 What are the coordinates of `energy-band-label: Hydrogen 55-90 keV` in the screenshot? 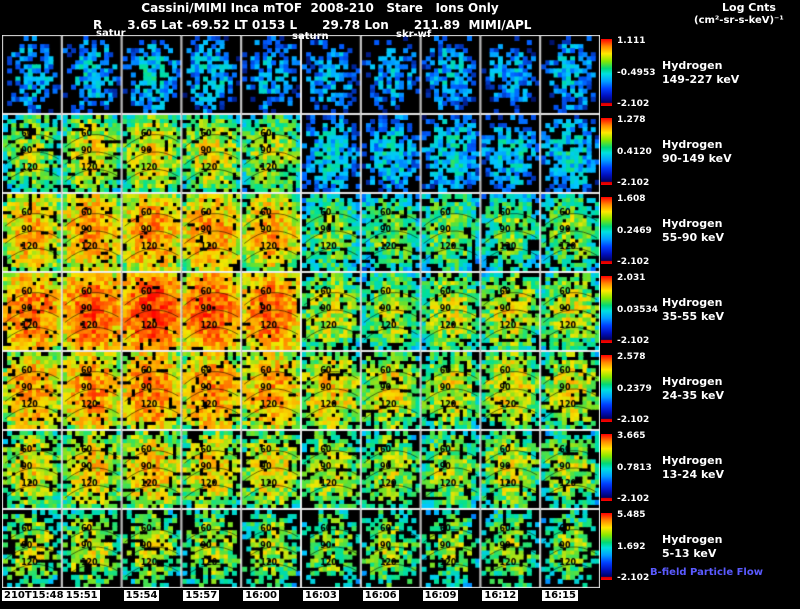 It's located at (693, 231).